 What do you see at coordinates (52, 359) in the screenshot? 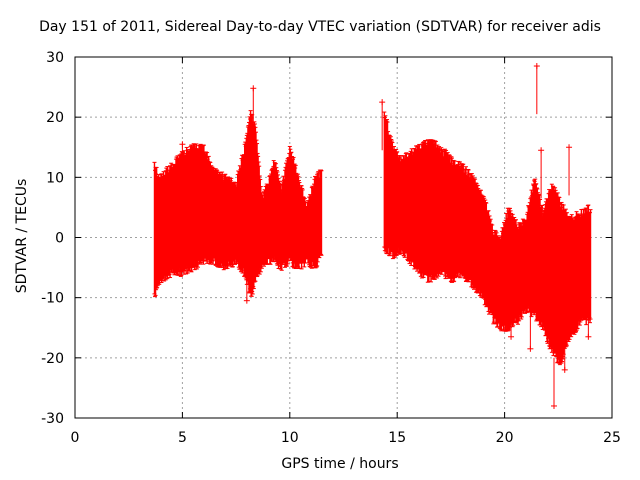
I see `y-tick-label: -20` at bounding box center [52, 359].